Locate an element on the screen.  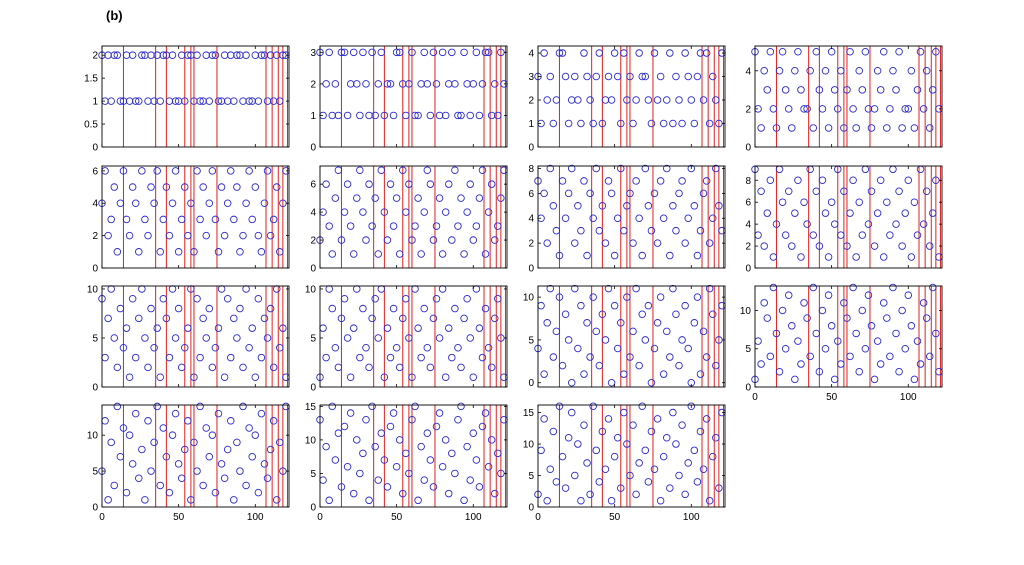
x-tick-label: 100 is located at coordinates (255, 517).